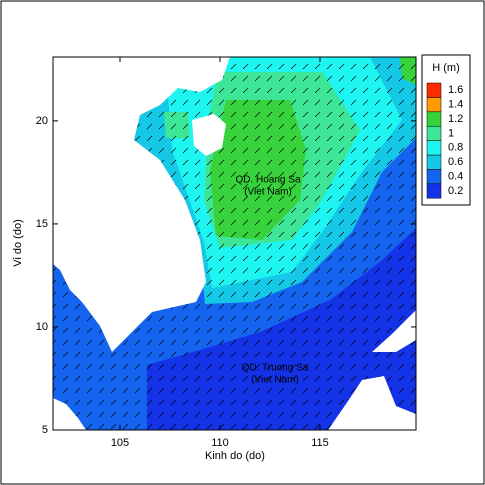 This screenshot has height=485, width=485. What do you see at coordinates (42, 327) in the screenshot?
I see `y-tick-label: 10` at bounding box center [42, 327].